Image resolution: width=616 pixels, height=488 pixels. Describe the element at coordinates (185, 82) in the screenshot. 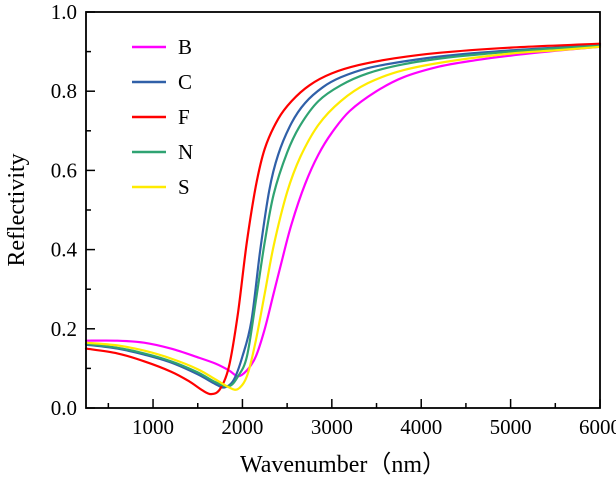

I see `legend-label-C: C` at that location.